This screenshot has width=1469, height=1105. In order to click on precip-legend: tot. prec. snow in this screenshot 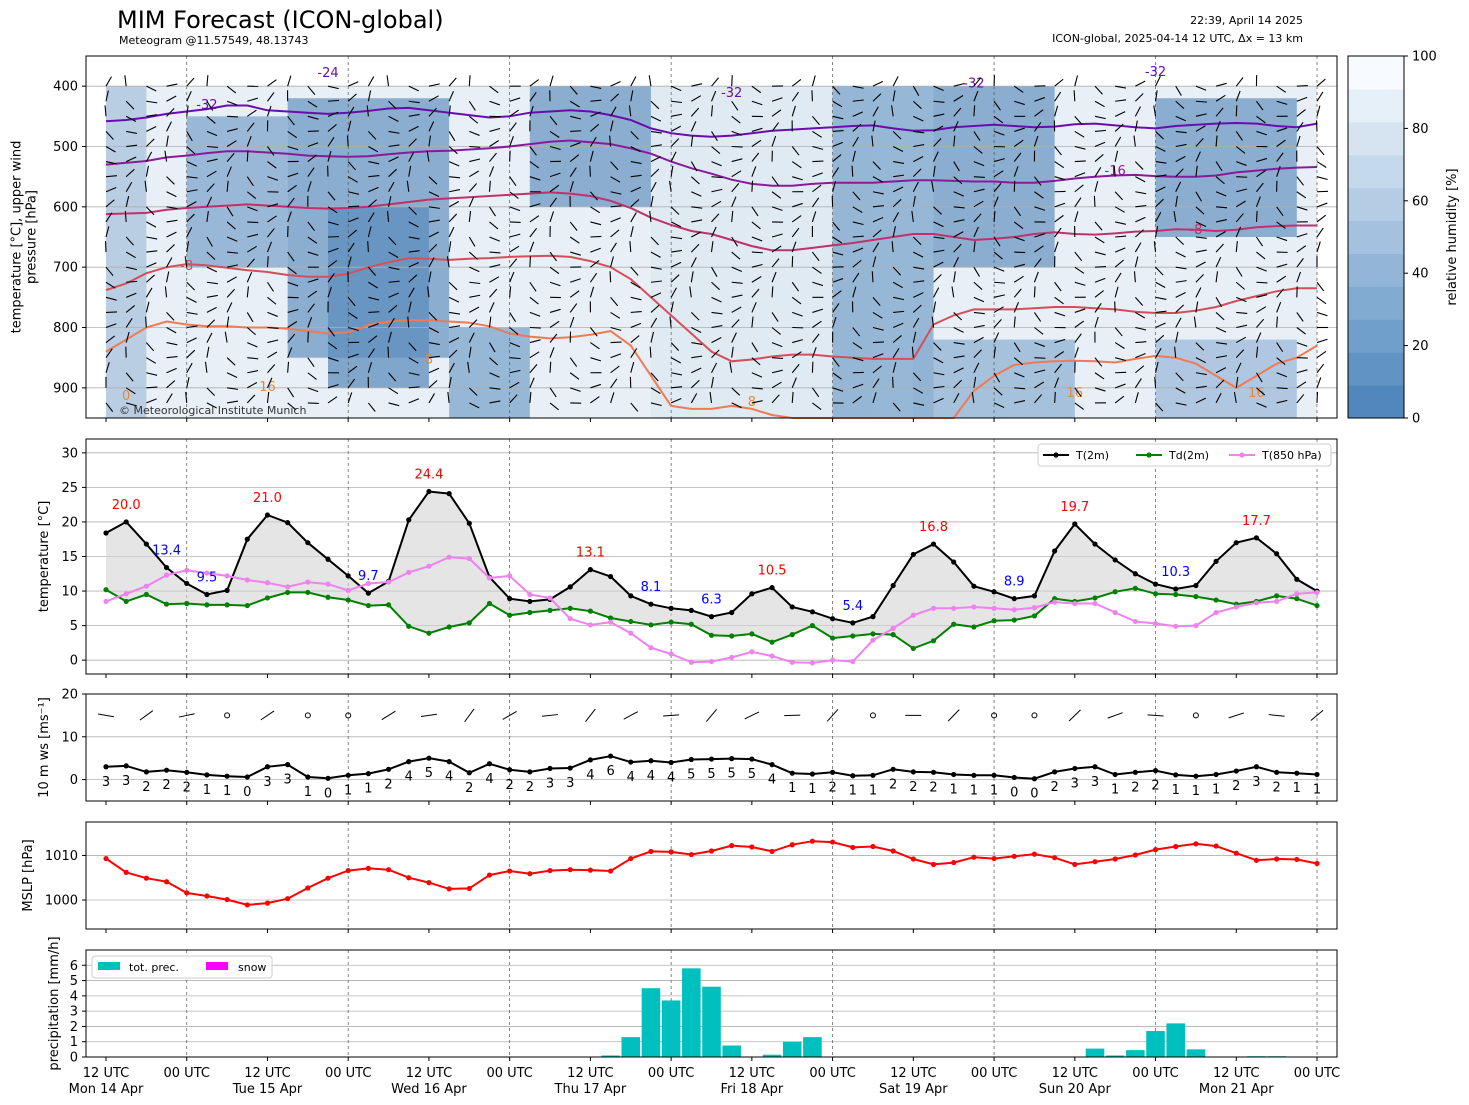, I will do `click(182, 967)`.